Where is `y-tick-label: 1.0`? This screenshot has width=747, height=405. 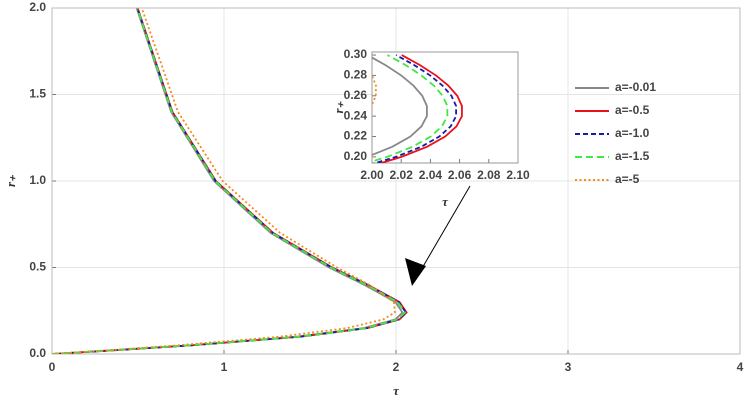 y-tick-label: 1.0 is located at coordinates (37, 180).